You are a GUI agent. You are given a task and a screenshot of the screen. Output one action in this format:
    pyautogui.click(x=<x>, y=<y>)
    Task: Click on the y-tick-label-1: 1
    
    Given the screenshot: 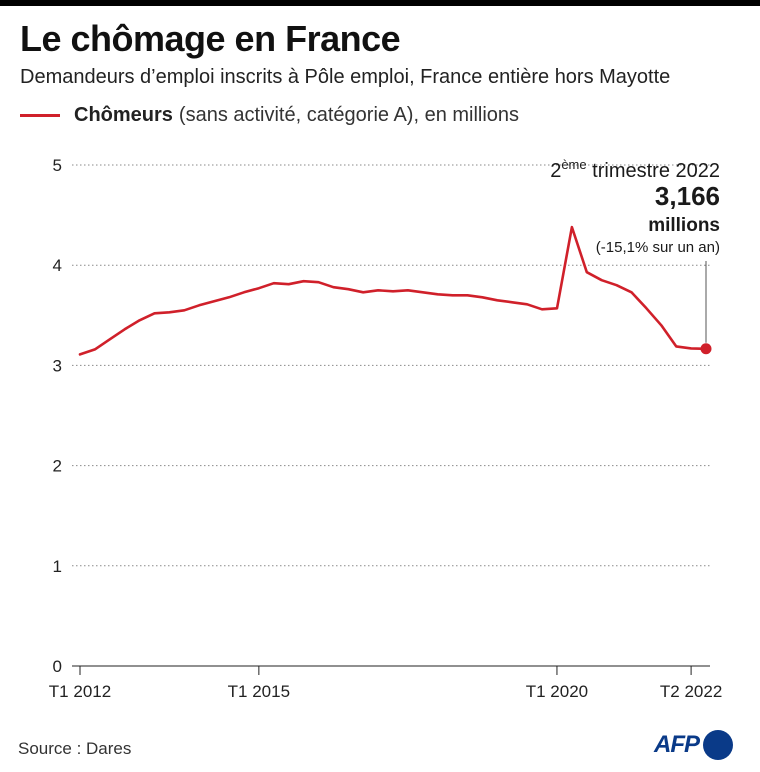 What is the action you would take?
    pyautogui.click(x=57, y=566)
    